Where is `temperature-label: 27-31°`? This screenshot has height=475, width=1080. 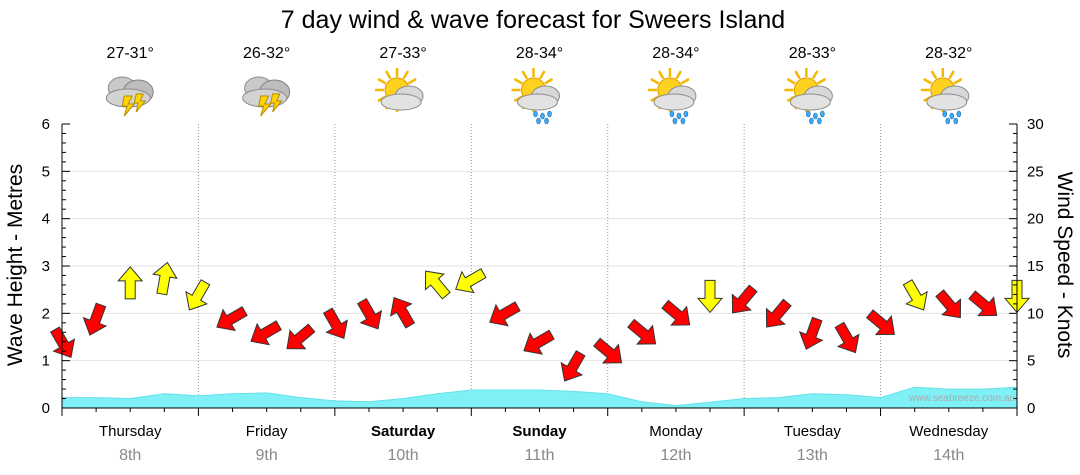 temperature-label: 27-31° is located at coordinates (130, 53).